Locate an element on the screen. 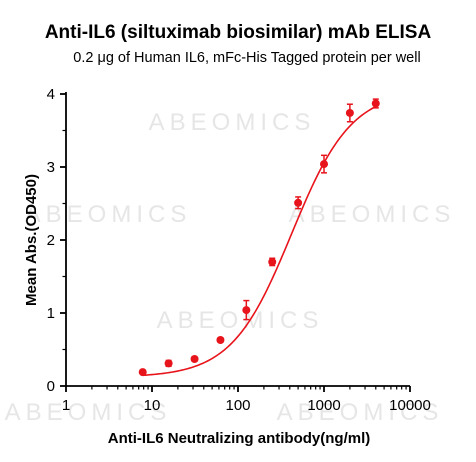  y-tick-label: 2 is located at coordinates (51, 240).